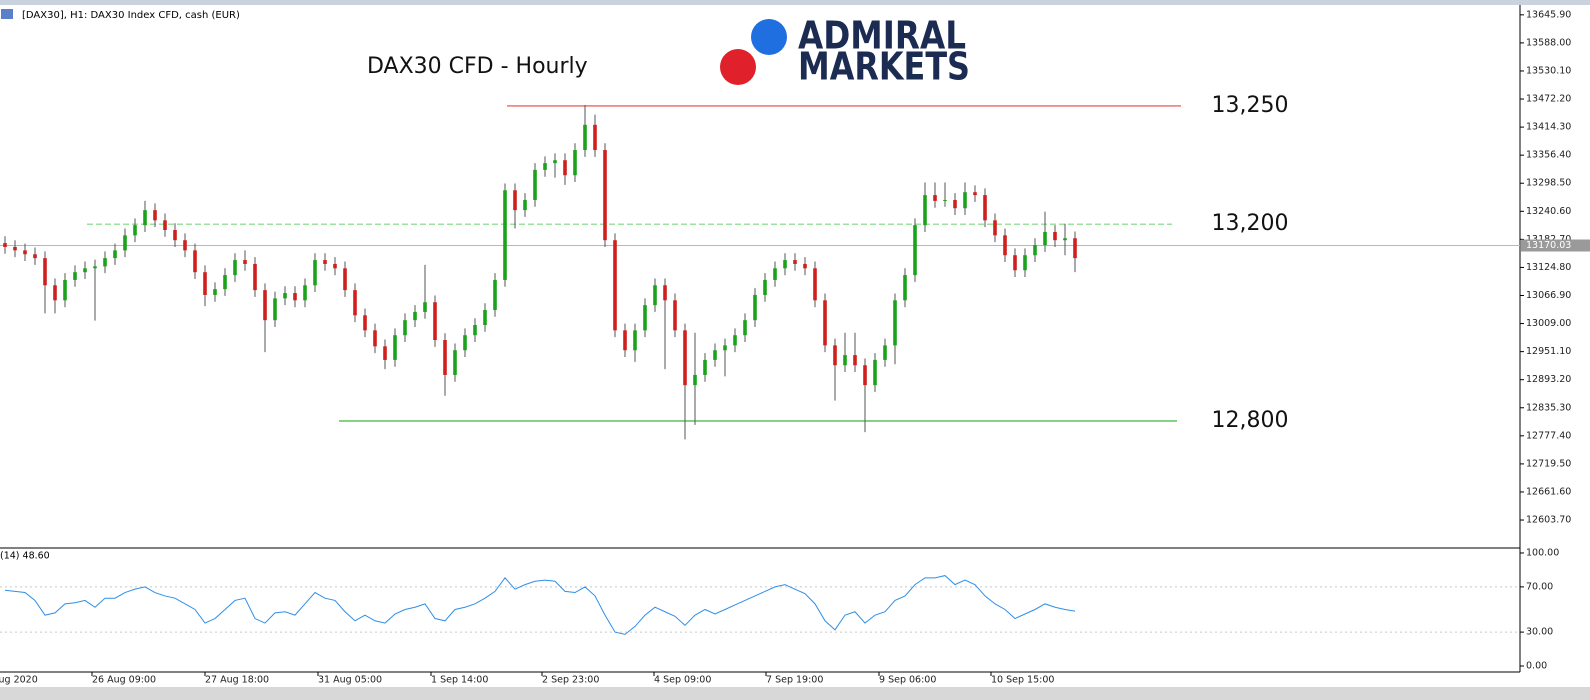 The height and width of the screenshot is (700, 1590). I want to click on x-tick-label: 9 Sep 06:00, so click(907, 680).